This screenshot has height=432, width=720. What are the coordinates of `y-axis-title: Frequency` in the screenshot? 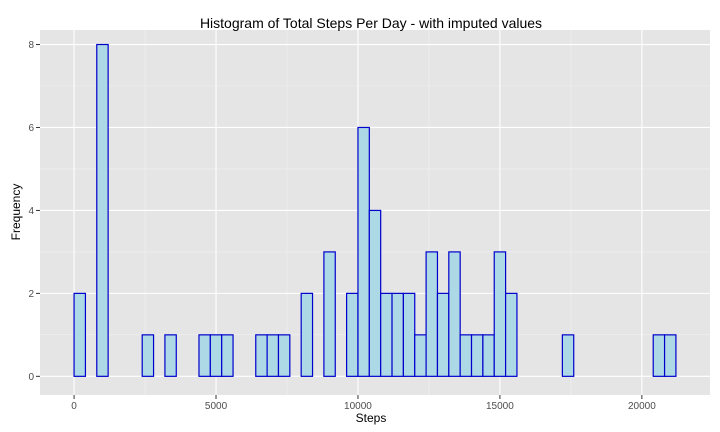 It's located at (16, 212).